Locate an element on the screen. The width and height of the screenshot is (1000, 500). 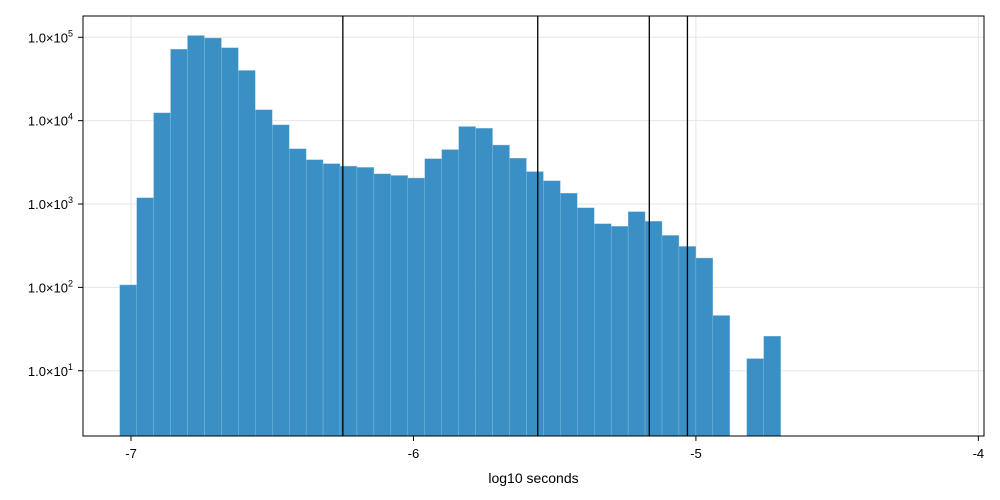
x-tick-label: -7 is located at coordinates (131, 453).